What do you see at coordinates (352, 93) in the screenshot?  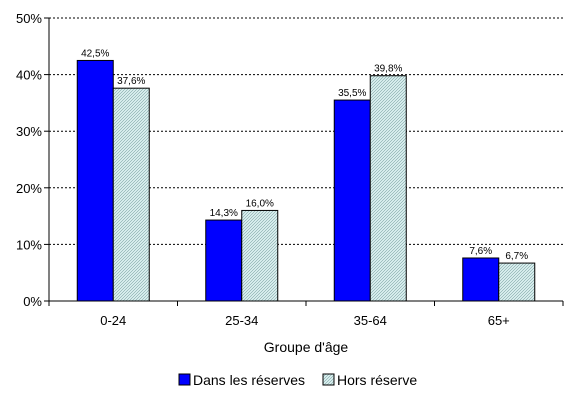 I see `data-label: 35,5%` at bounding box center [352, 93].